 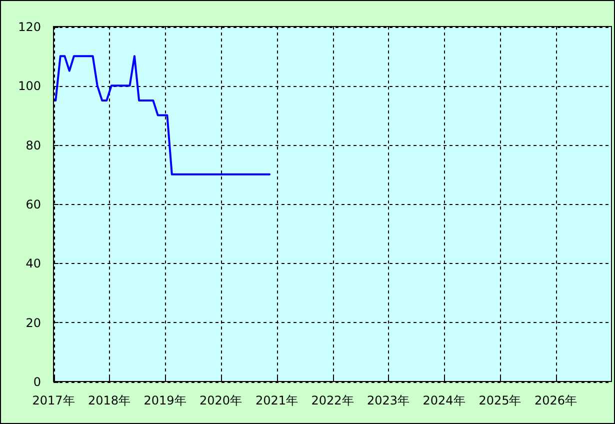 What do you see at coordinates (162, 115) in the screenshot?
I see `line-series` at bounding box center [162, 115].